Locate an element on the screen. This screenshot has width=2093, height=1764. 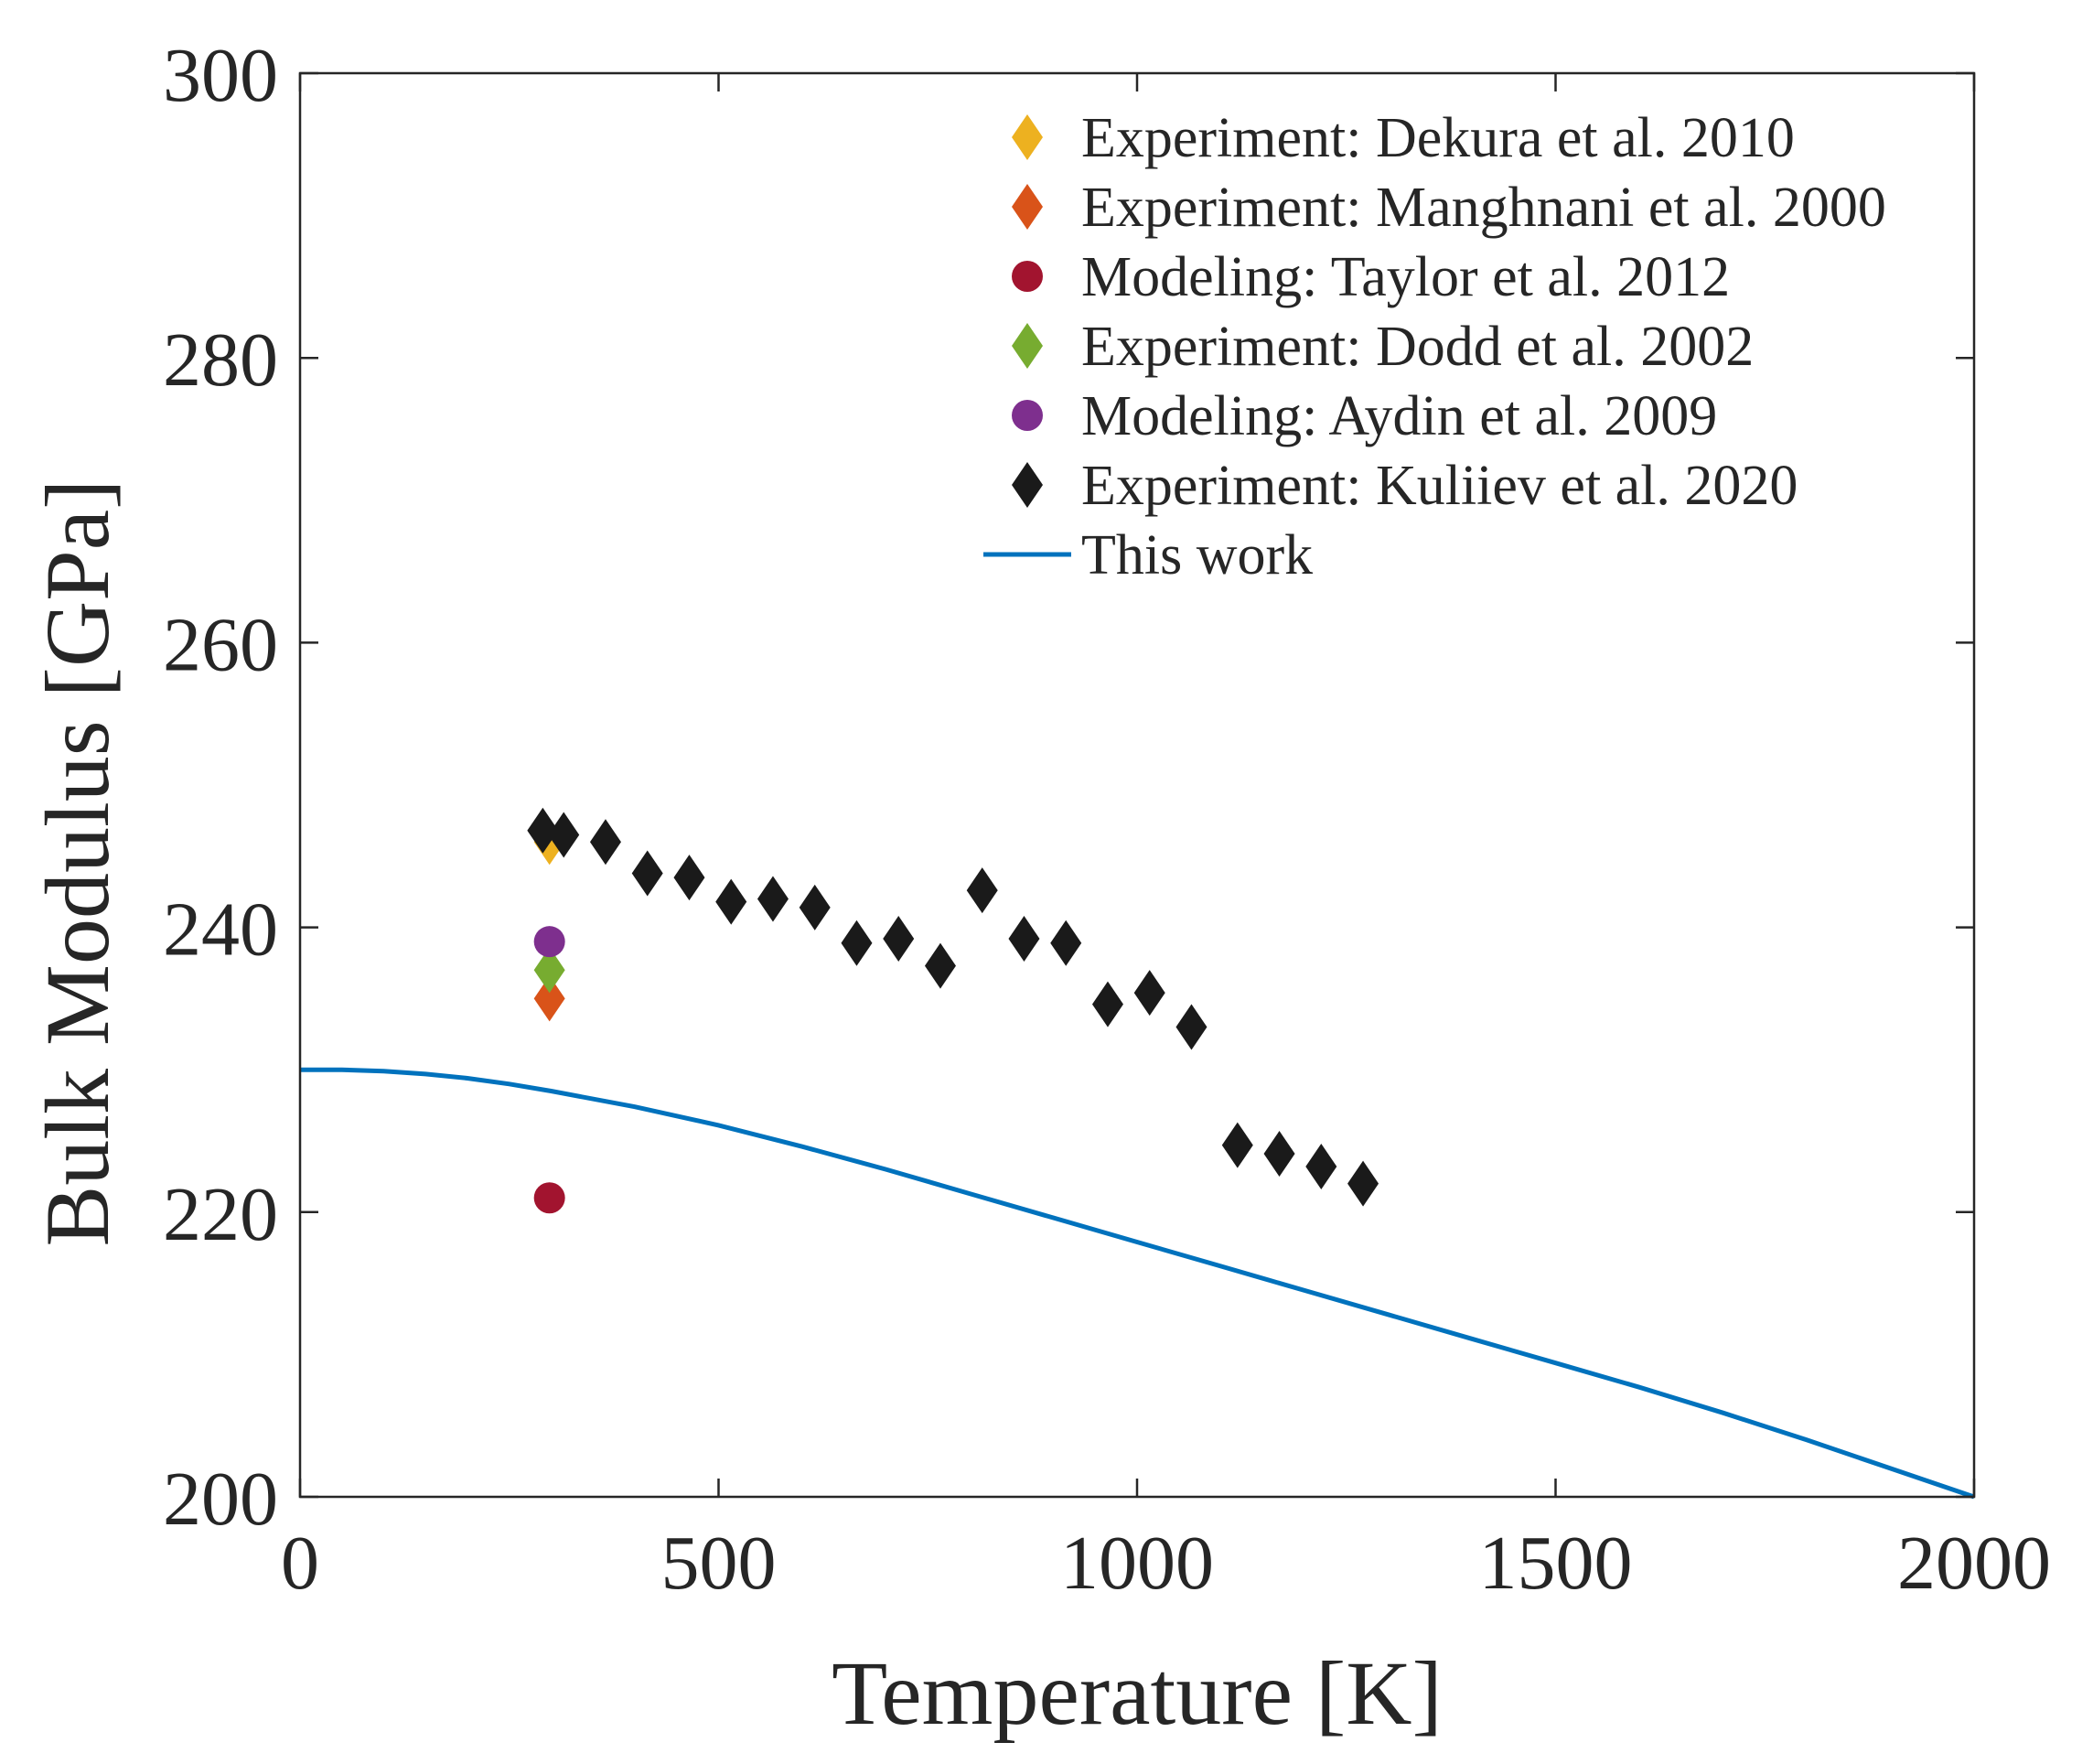
x-axis-label: Temperature [K] is located at coordinates (1137, 1693).